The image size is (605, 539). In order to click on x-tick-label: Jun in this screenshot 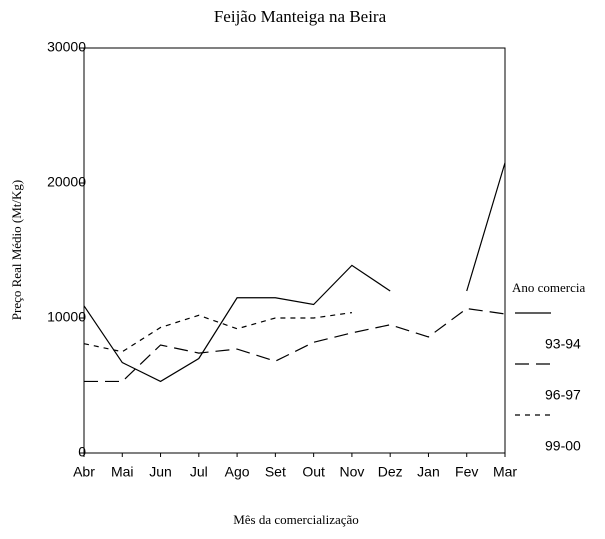, I will do `click(160, 472)`.